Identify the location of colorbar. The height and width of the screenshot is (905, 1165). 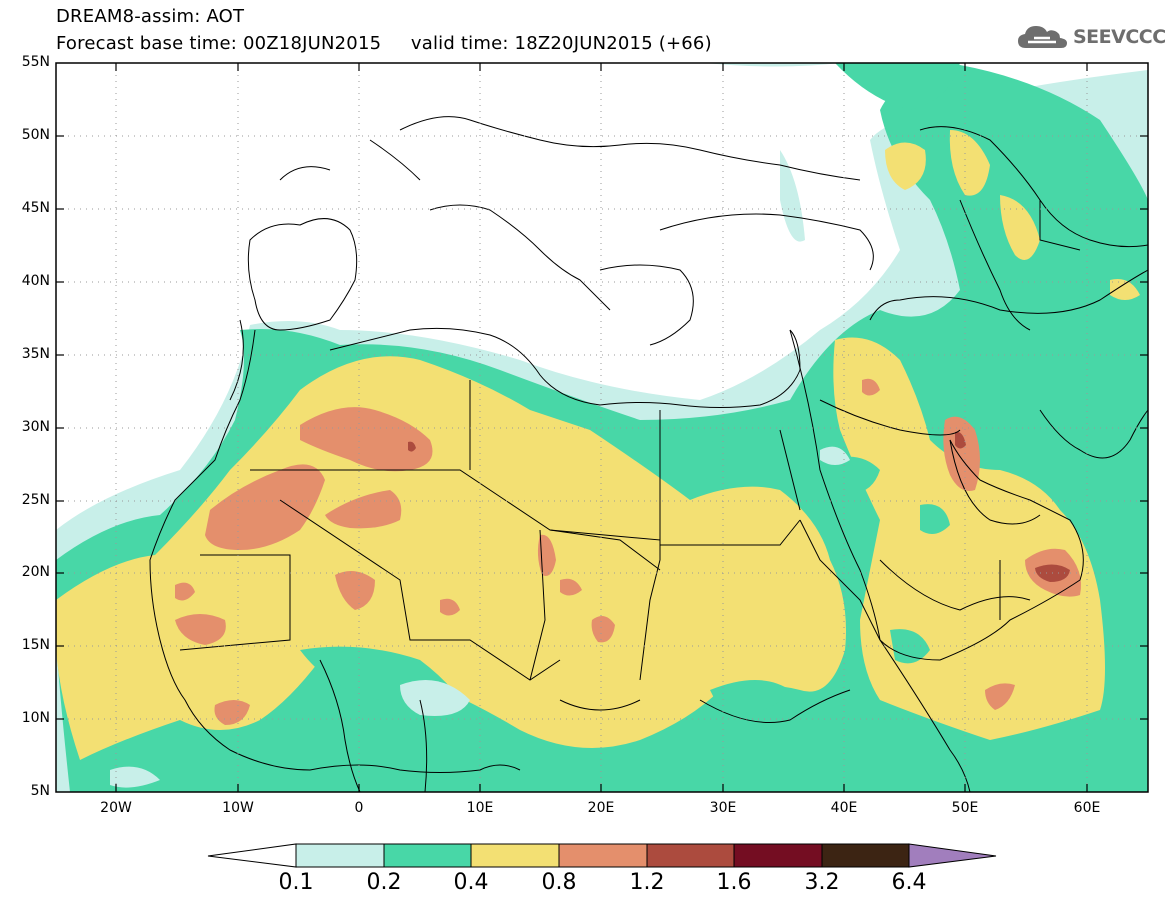
(602, 855).